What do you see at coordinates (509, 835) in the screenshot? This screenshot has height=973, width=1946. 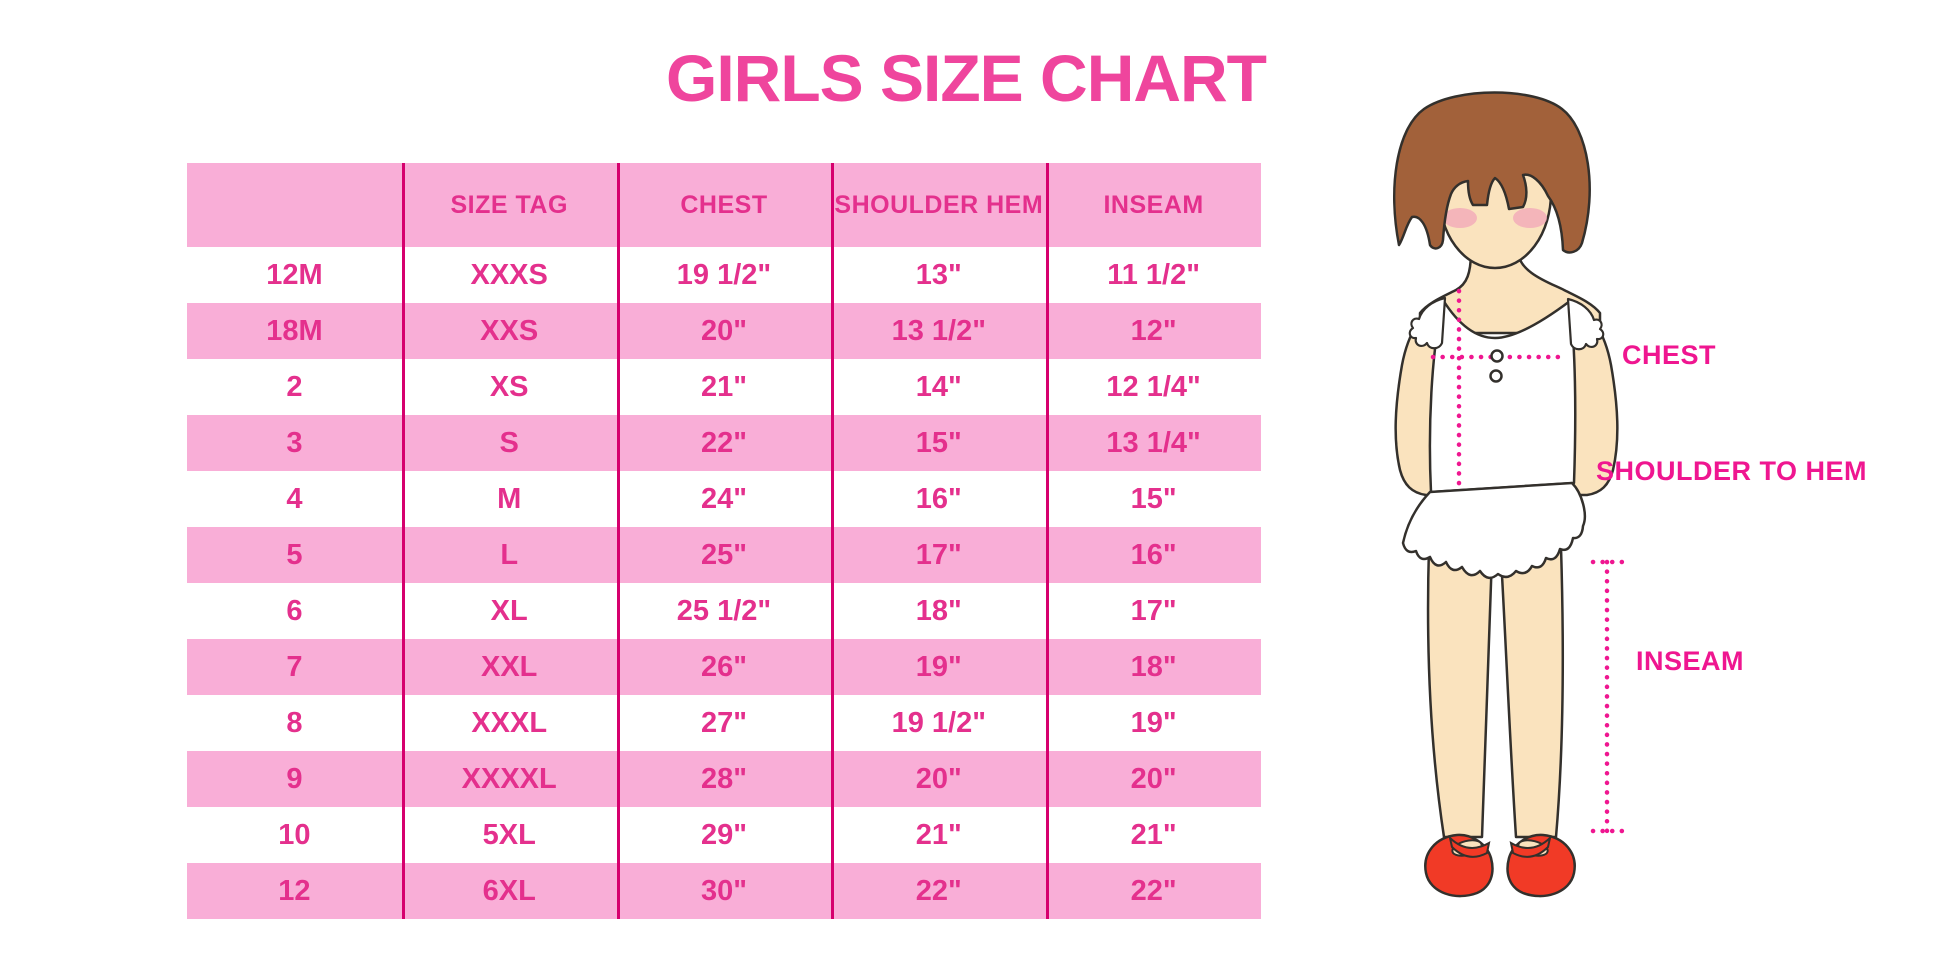 I see `table-cell: 5XL` at bounding box center [509, 835].